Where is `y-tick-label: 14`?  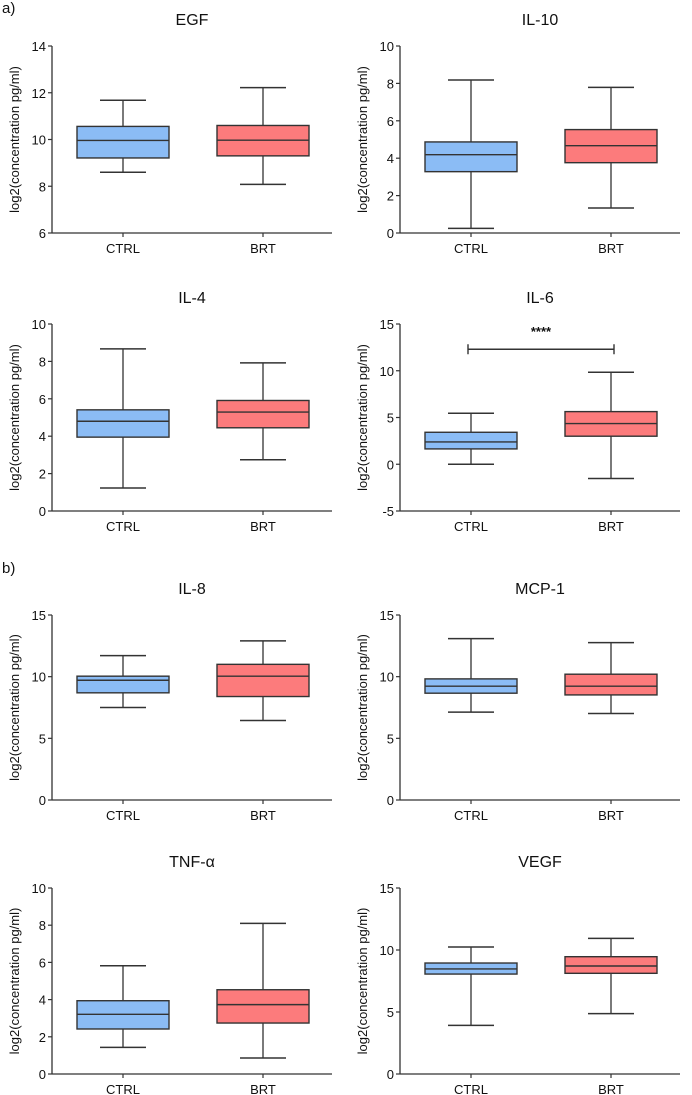 y-tick-label: 14 is located at coordinates (39, 46).